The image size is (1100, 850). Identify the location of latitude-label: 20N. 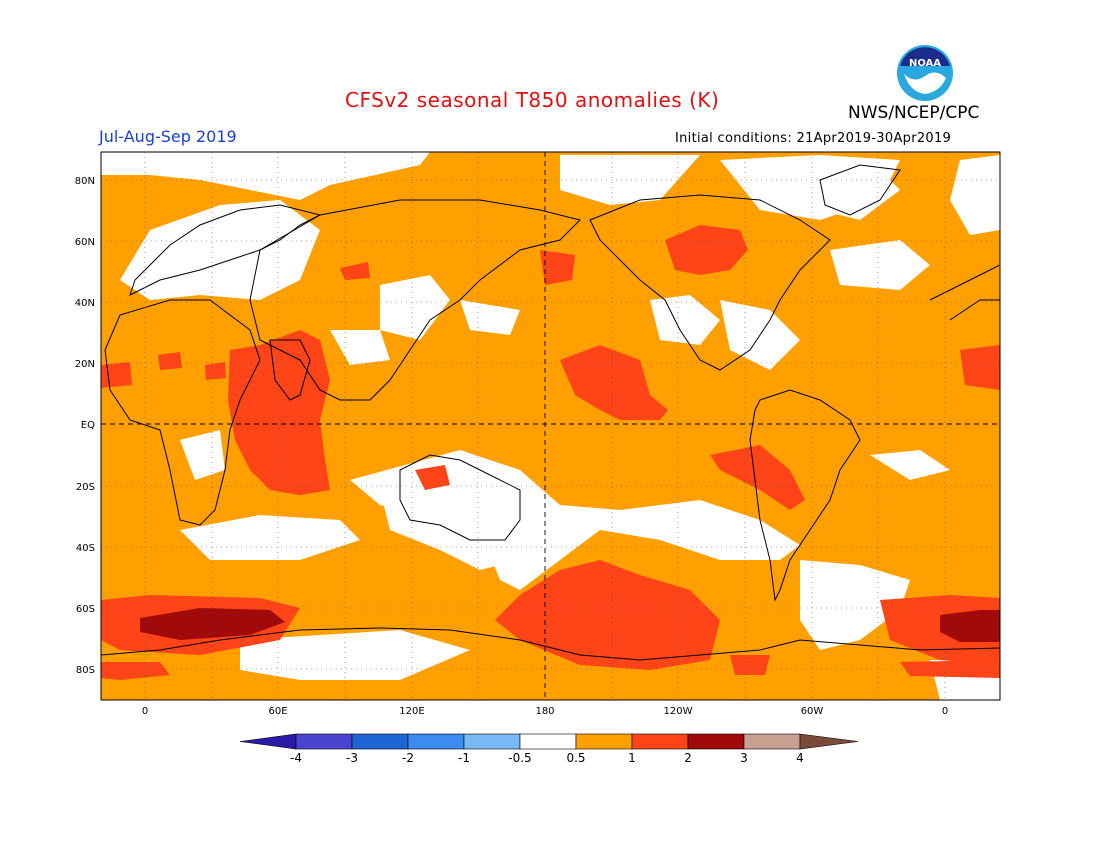
(85, 364).